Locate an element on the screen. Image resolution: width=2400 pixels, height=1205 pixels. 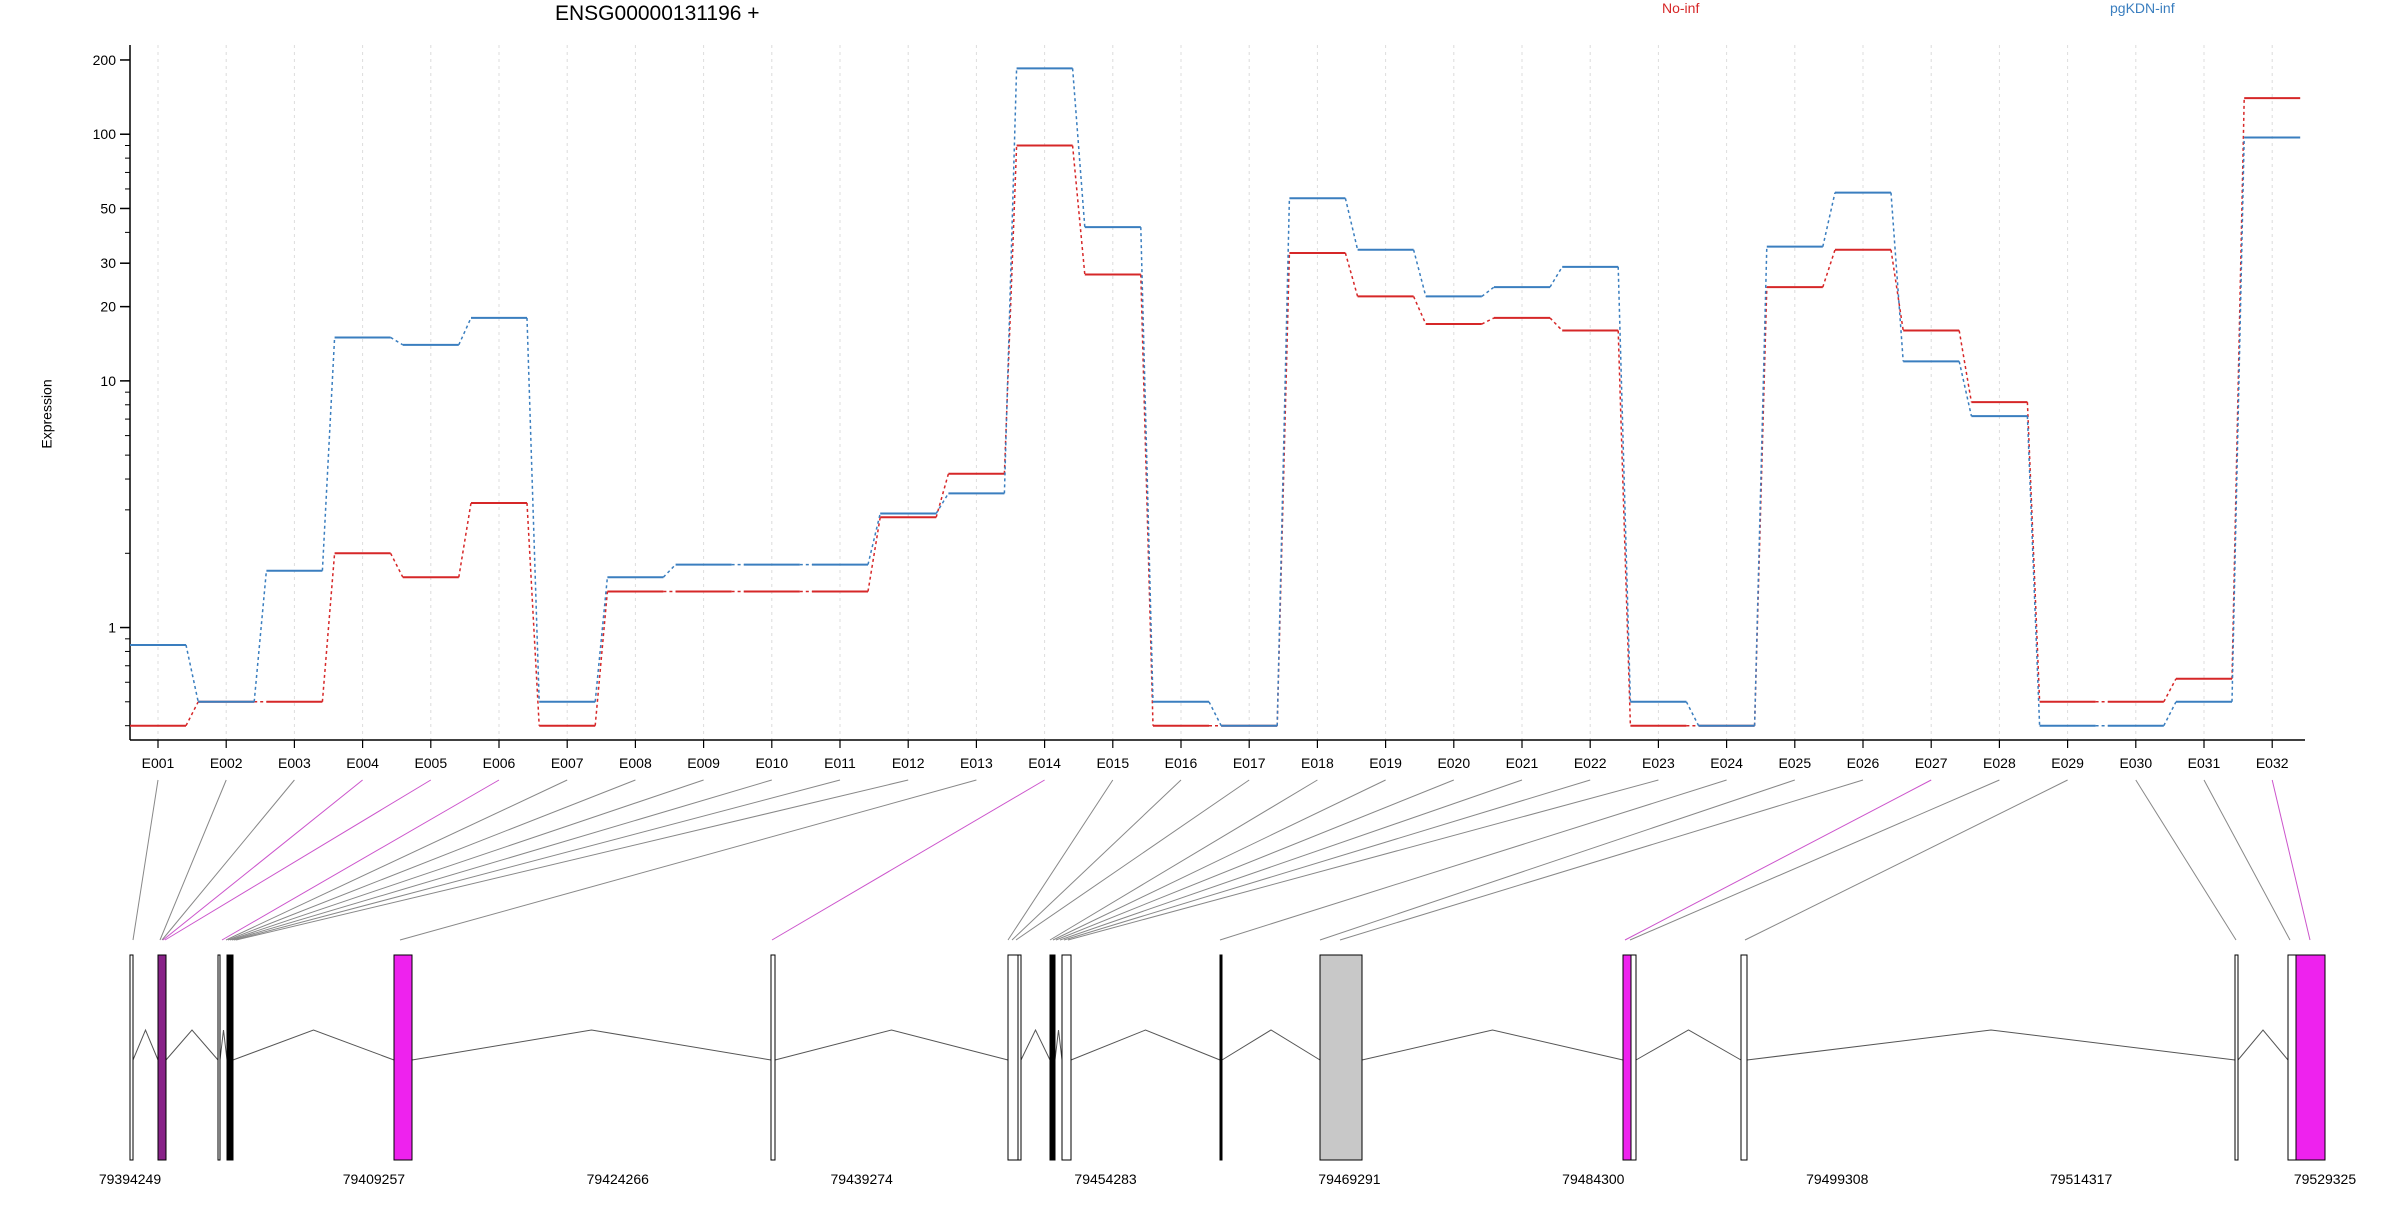
exon-connector-e017 is located at coordinates (1132, 860).